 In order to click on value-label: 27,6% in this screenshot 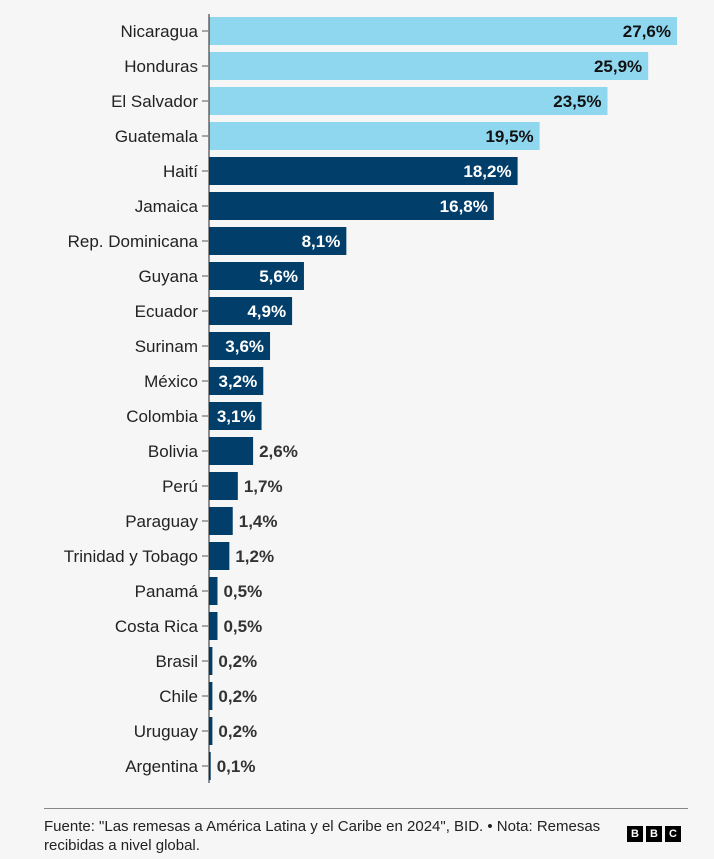, I will do `click(647, 31)`.